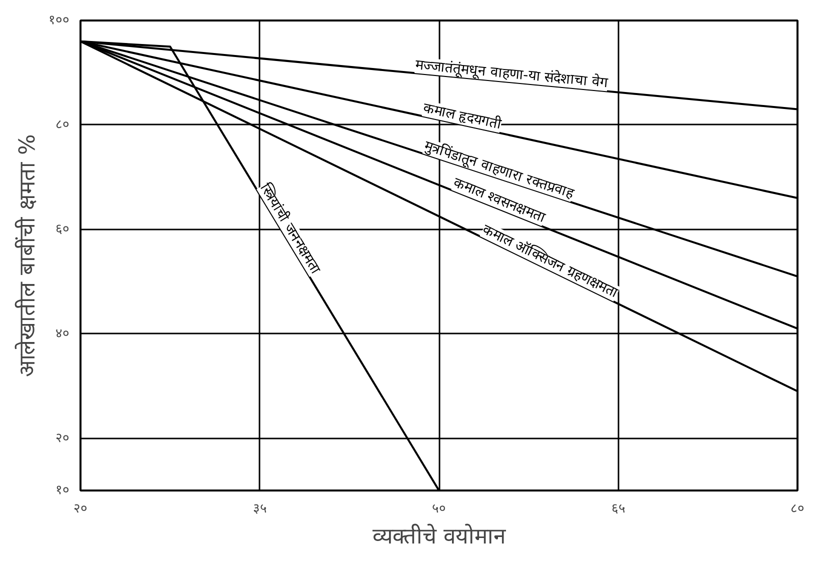 This screenshot has width=837, height=580. I want to click on x-tick-label: २०, so click(81, 509).